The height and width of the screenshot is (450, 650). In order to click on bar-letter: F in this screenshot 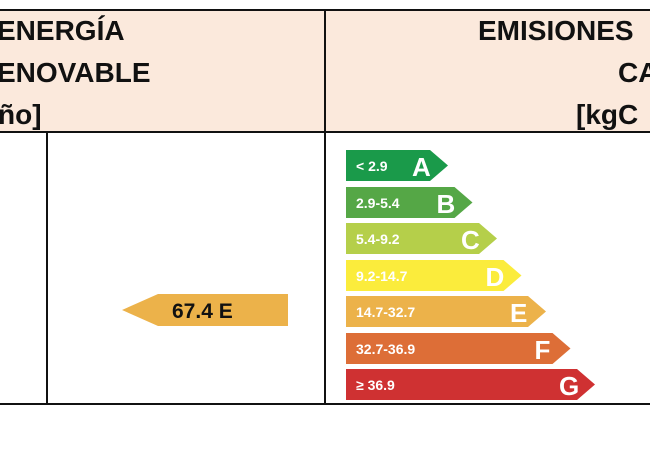, I will do `click(542, 349)`.